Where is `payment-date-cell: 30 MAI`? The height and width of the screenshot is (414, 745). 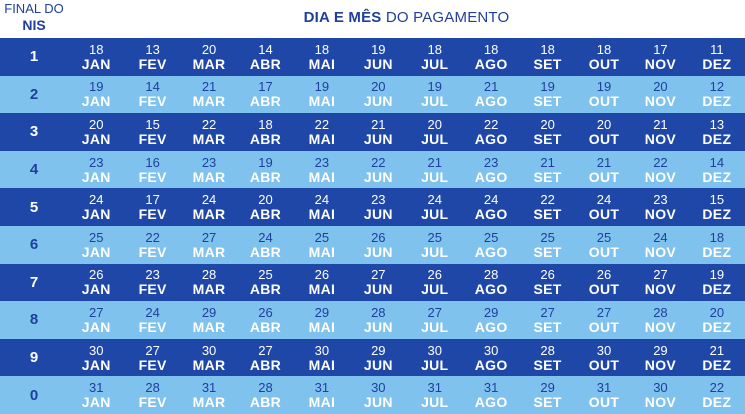 payment-date-cell: 30 MAI is located at coordinates (322, 358).